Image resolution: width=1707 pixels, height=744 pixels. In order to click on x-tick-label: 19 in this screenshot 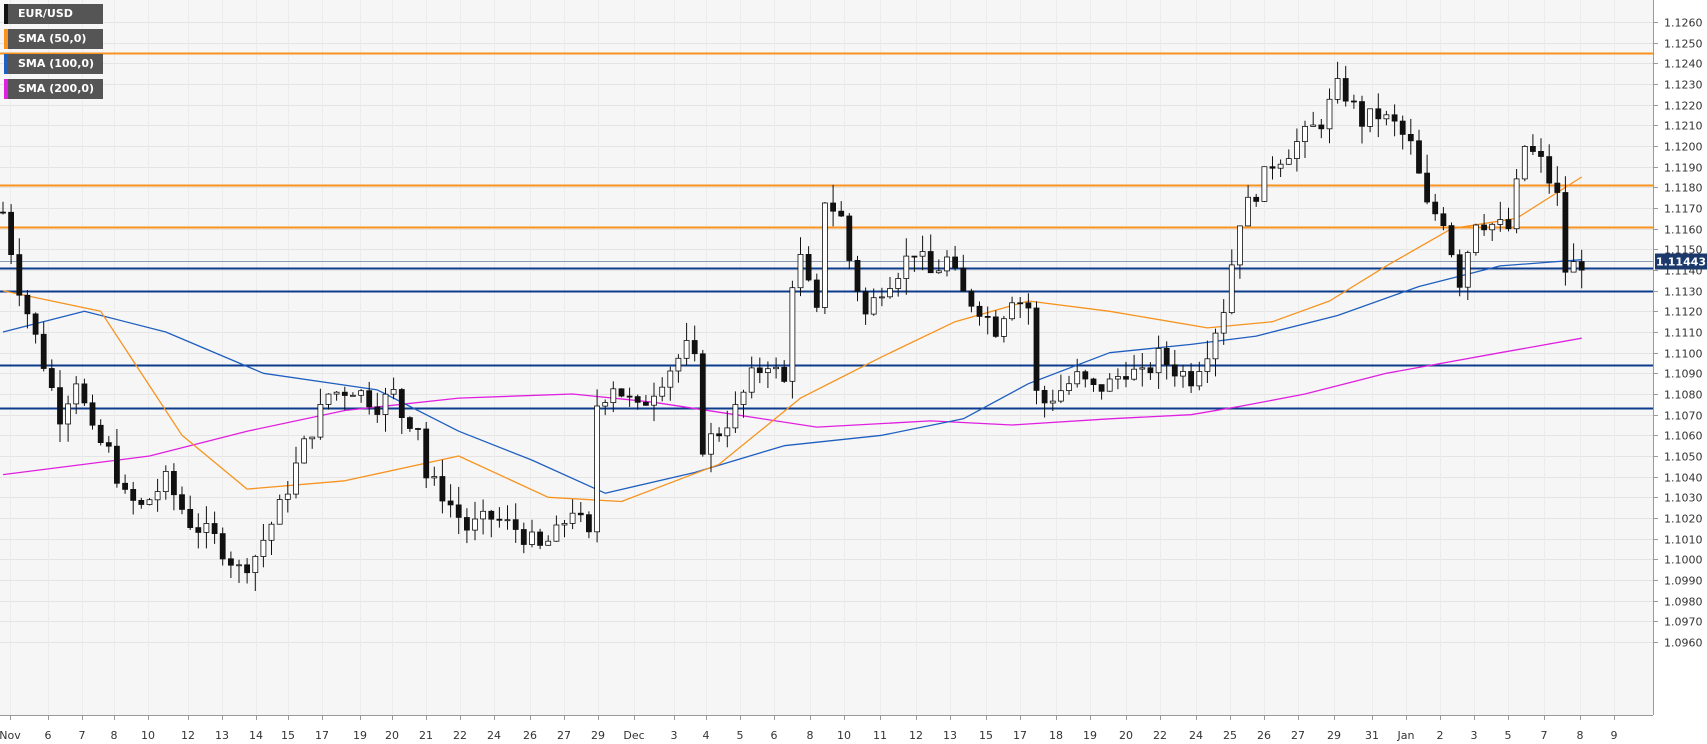, I will do `click(360, 735)`.